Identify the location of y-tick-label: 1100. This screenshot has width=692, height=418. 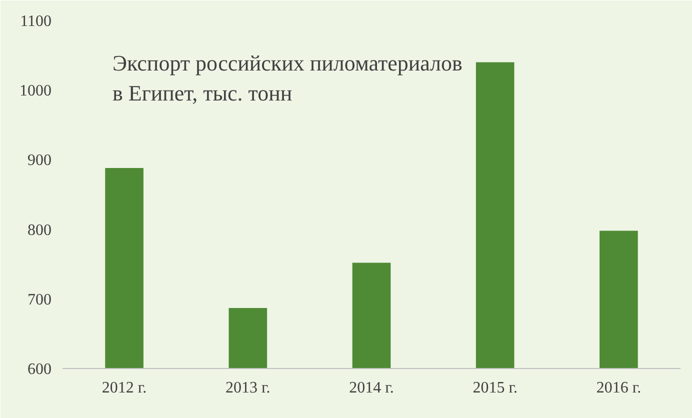
(36, 21).